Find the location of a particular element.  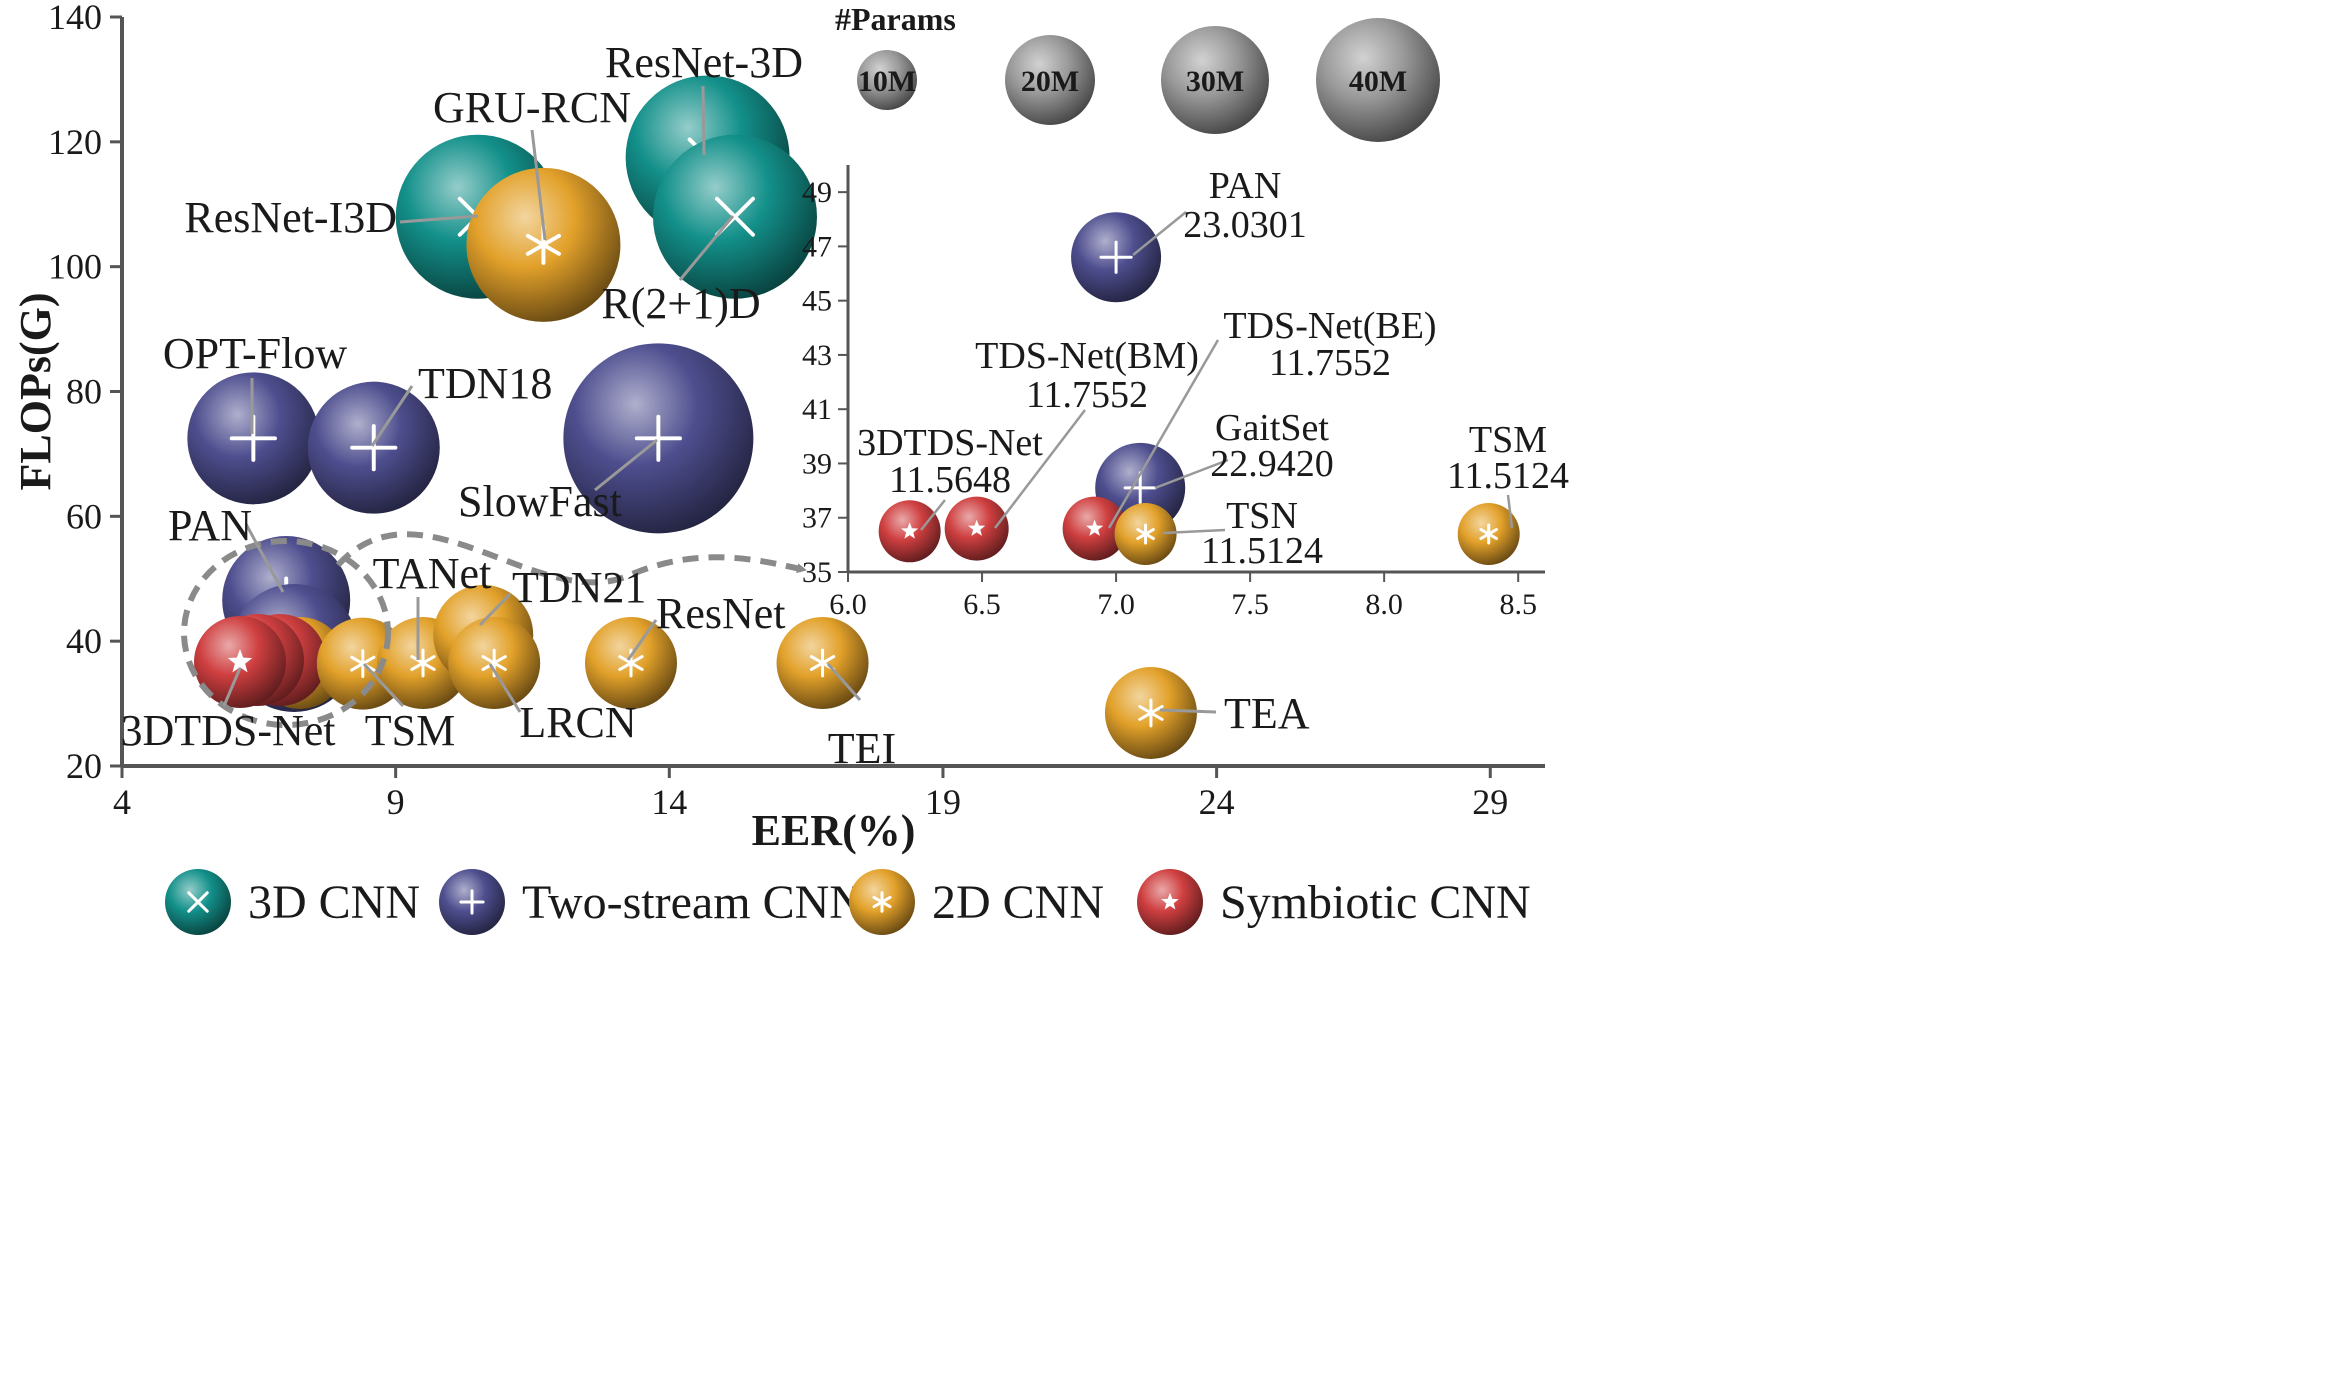

inset-point-params: 22.9420 is located at coordinates (1272, 464).